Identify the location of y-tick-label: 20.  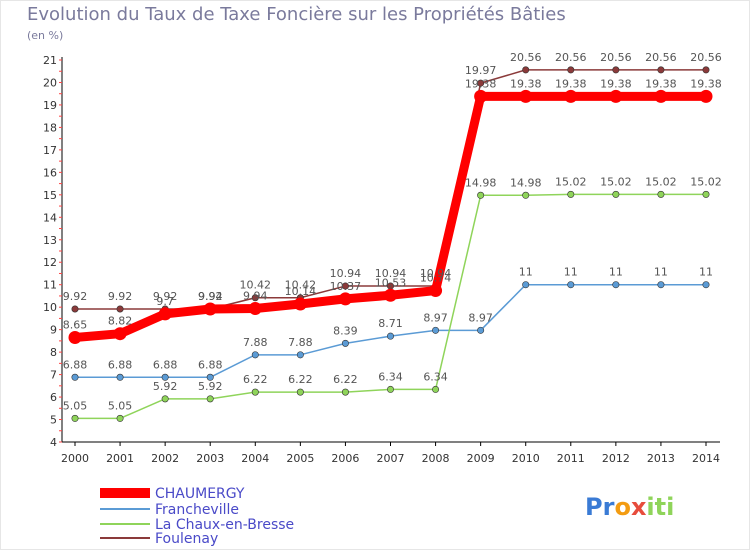
(50, 82).